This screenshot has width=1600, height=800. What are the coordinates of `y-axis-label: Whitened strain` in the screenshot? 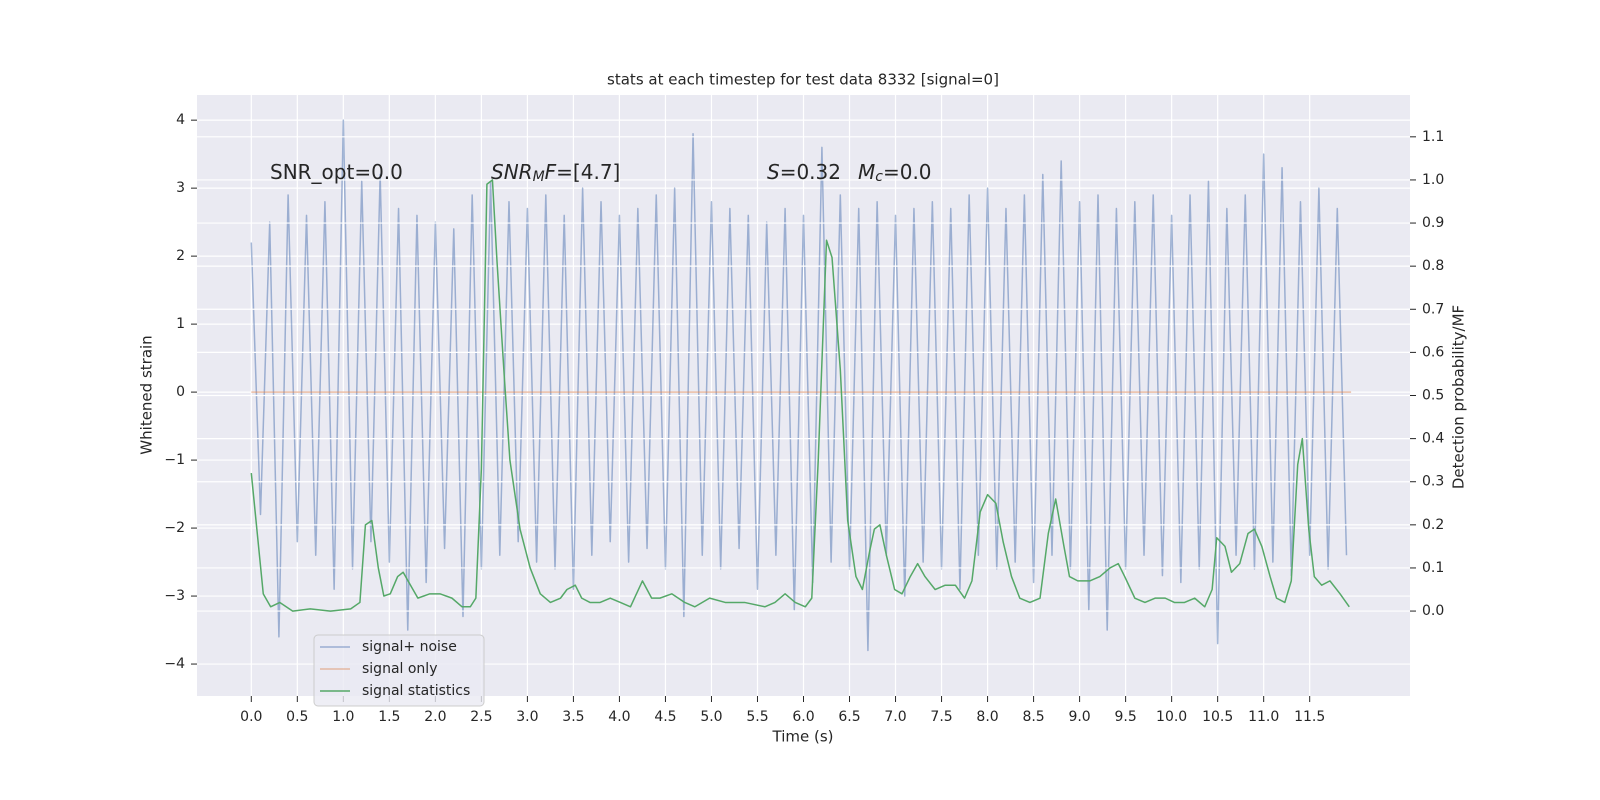 It's located at (147, 394).